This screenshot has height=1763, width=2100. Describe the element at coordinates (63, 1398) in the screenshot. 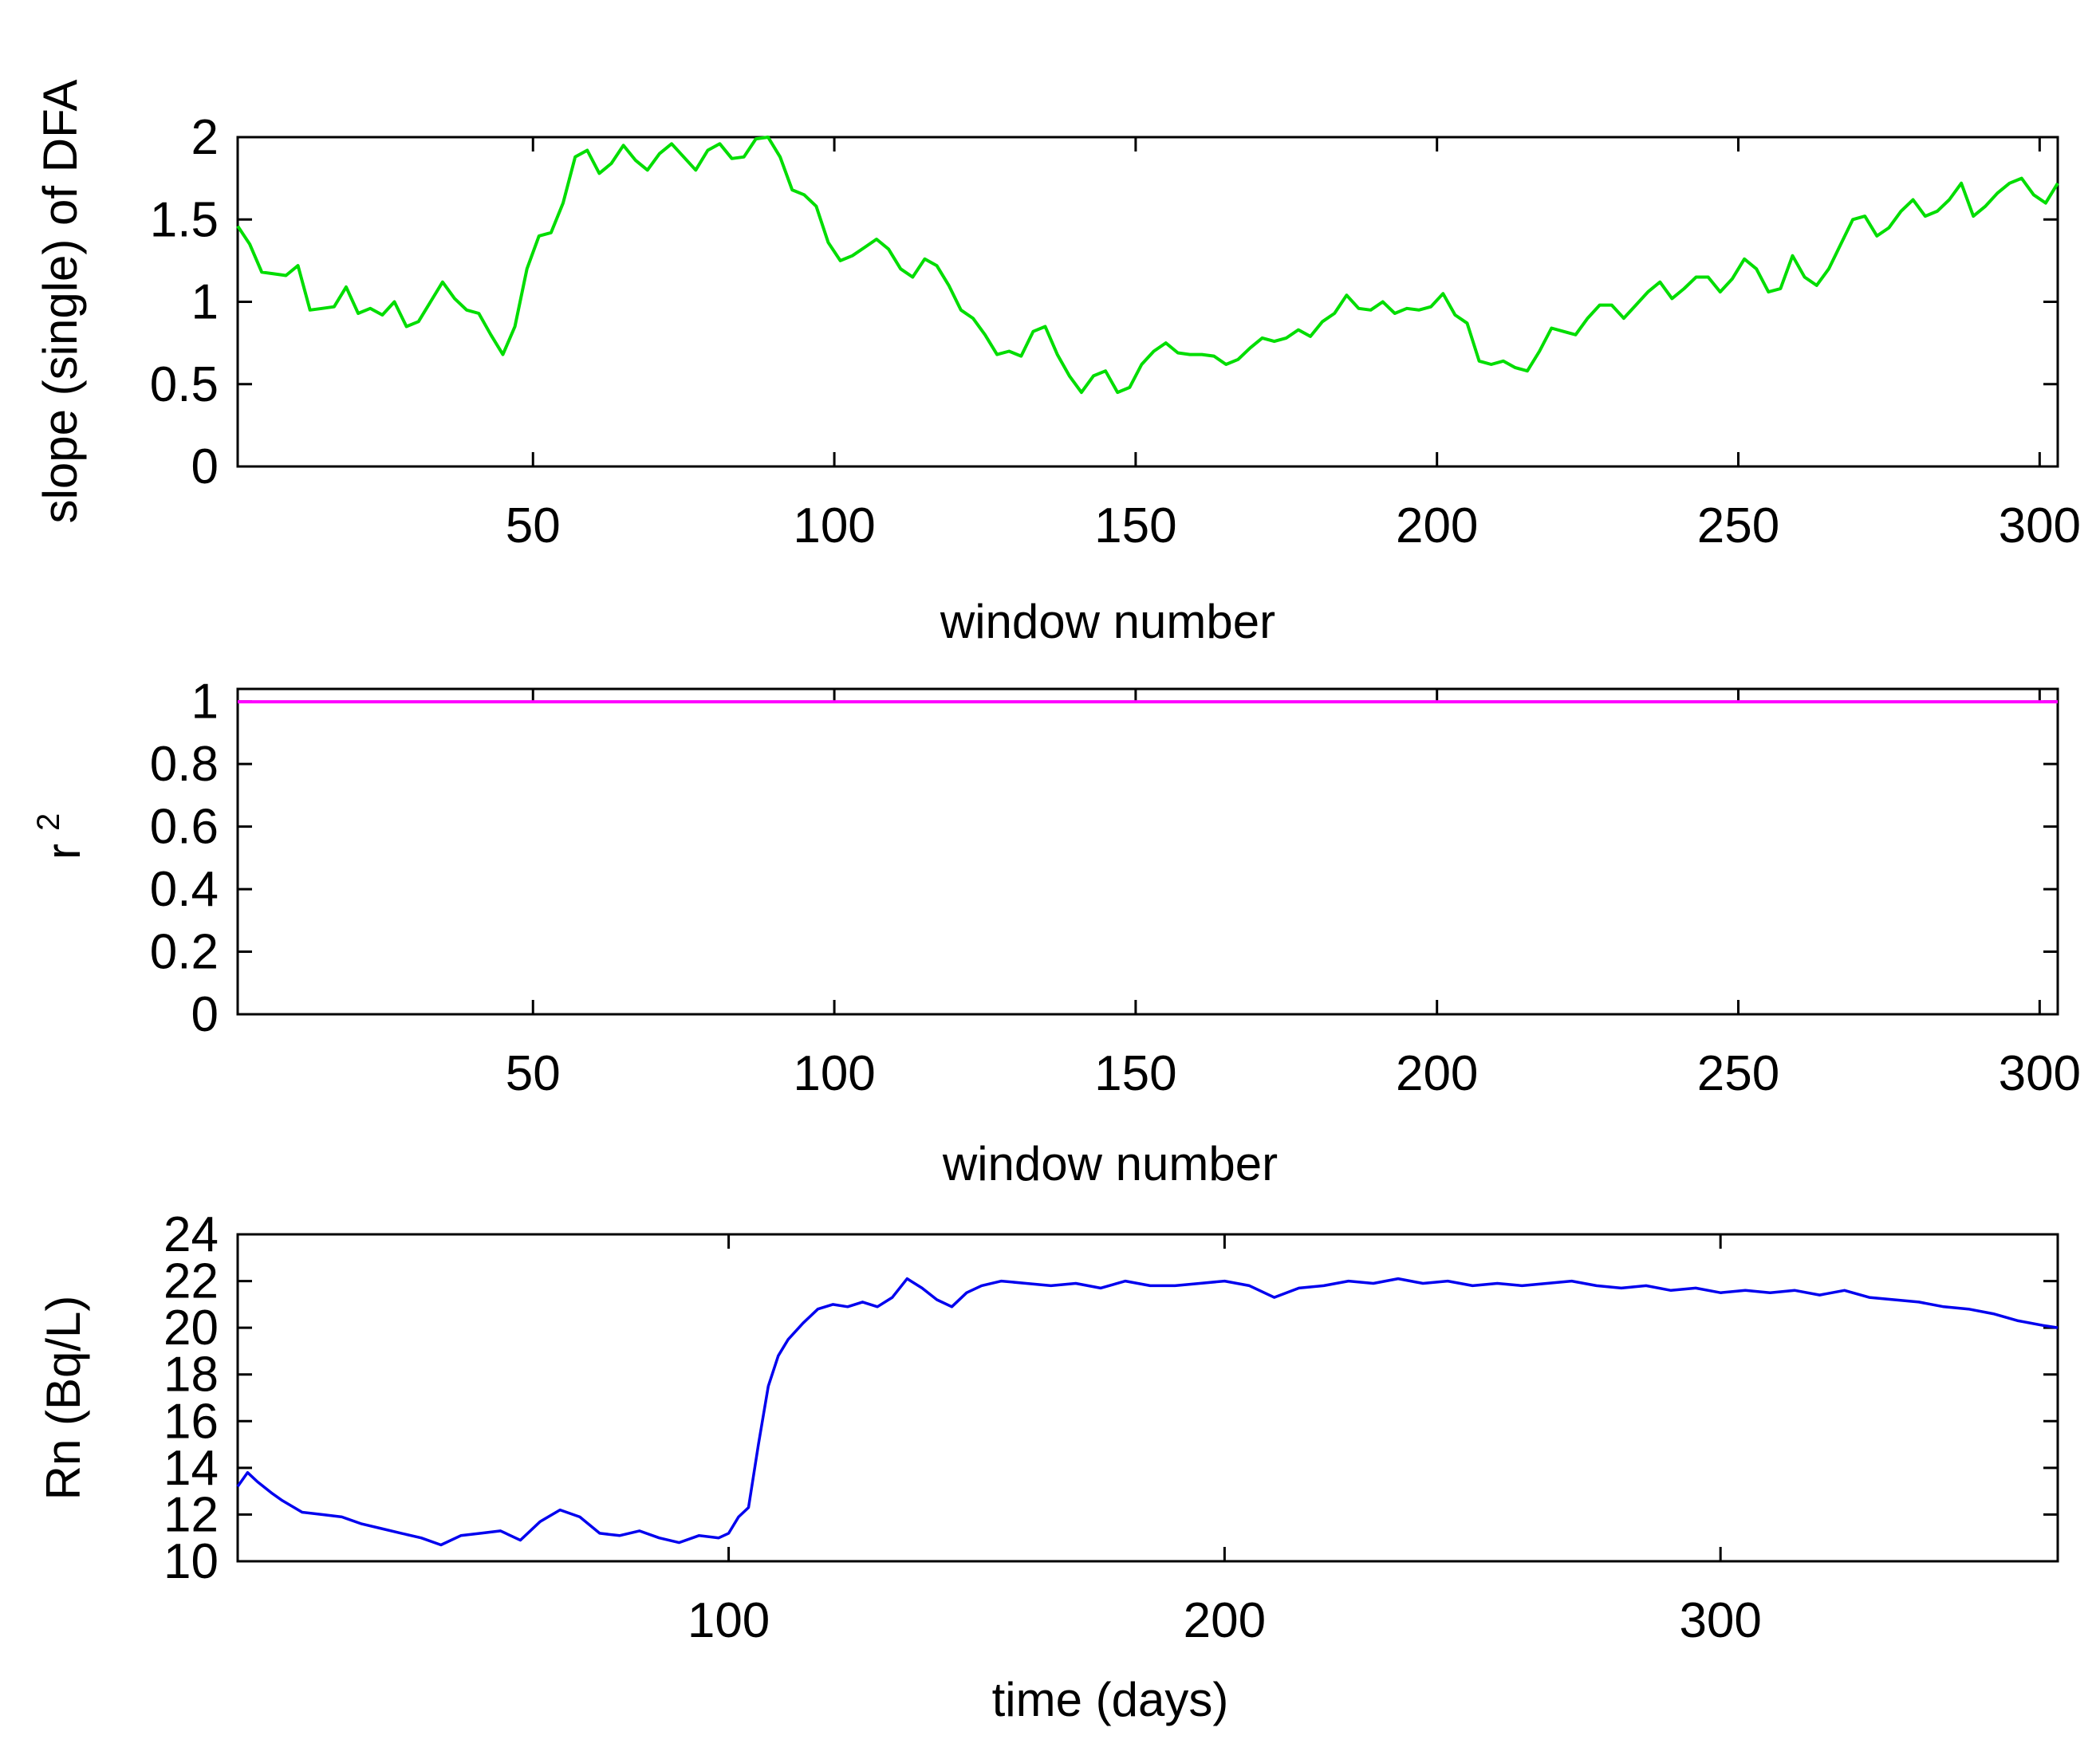

I see `y-axis-title-radon: Rn (Bq/L)` at that location.